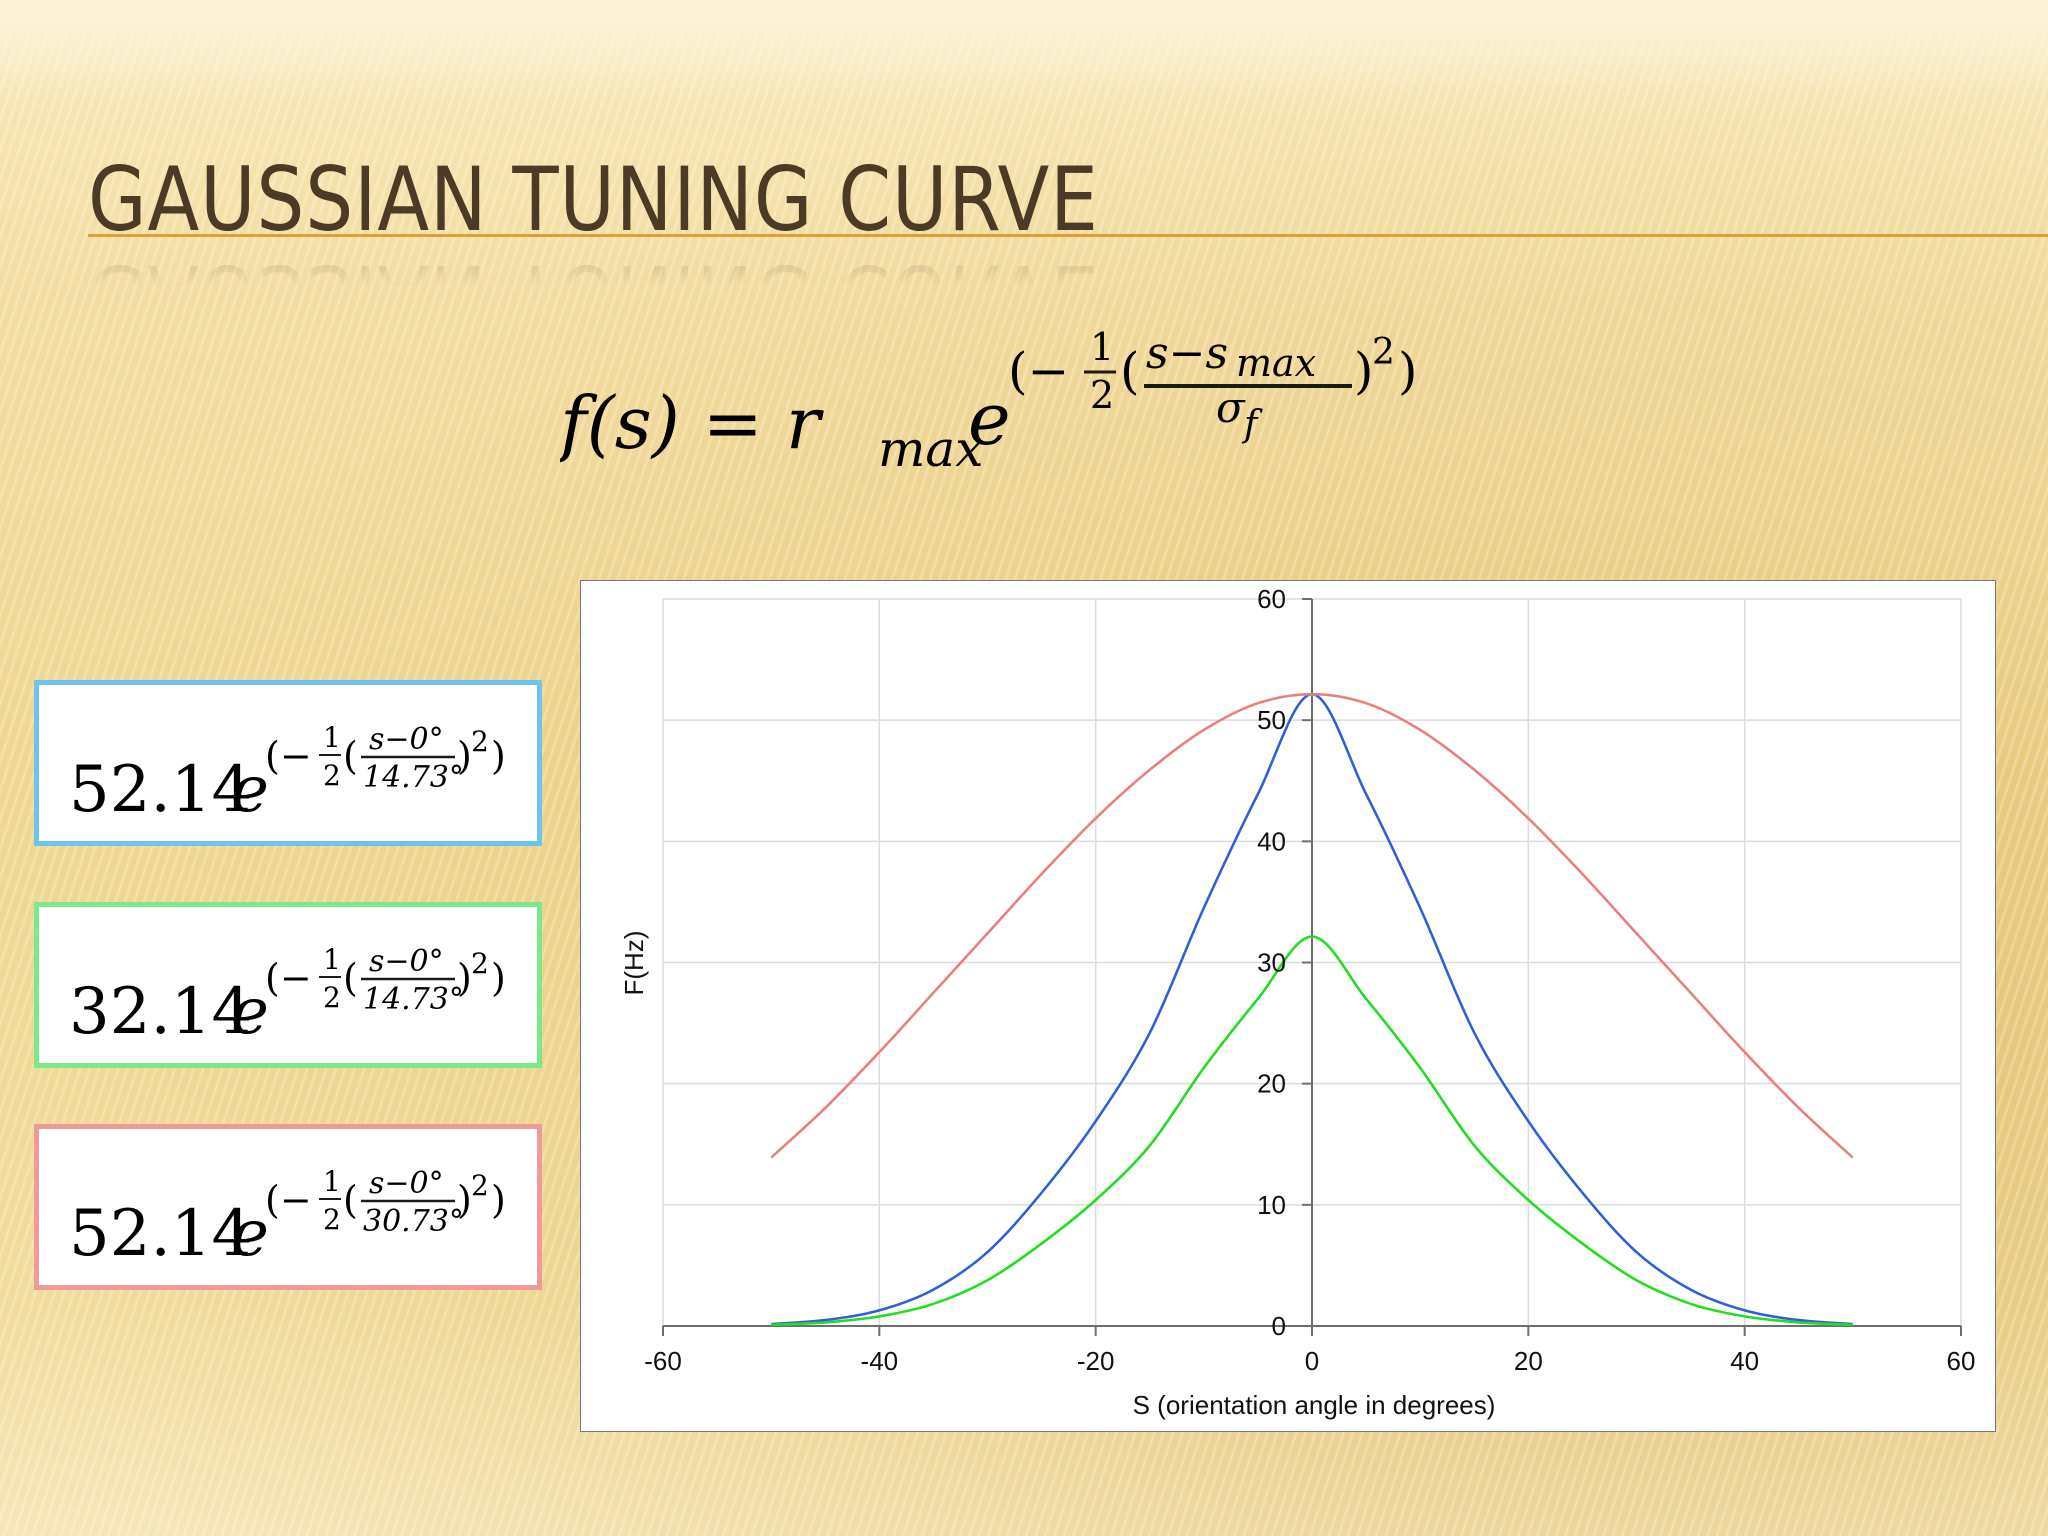 This screenshot has width=2048, height=1536. I want to click on title-underline, so click(1068, 235).